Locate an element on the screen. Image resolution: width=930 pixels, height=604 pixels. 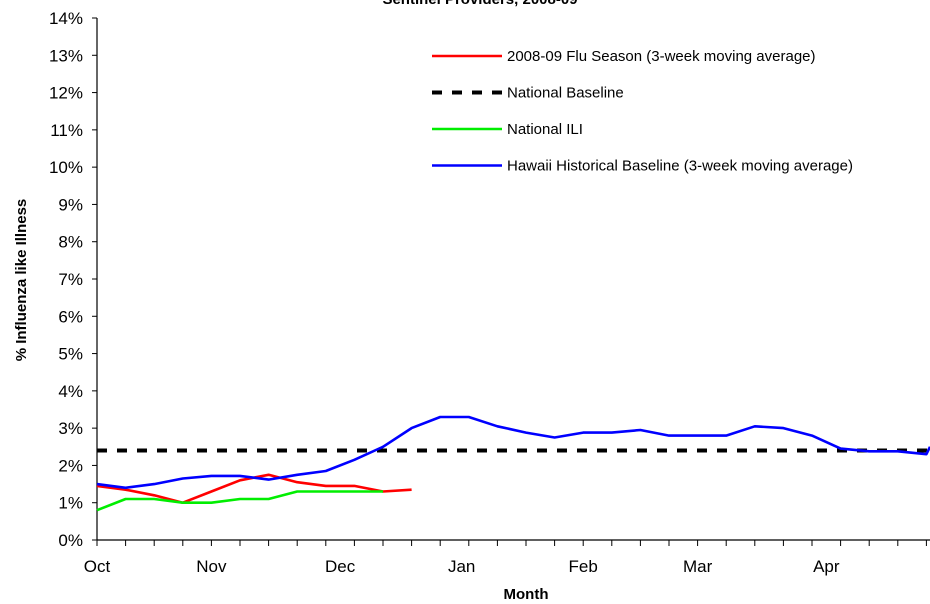
legend-label-3: National ILI is located at coordinates (545, 129).